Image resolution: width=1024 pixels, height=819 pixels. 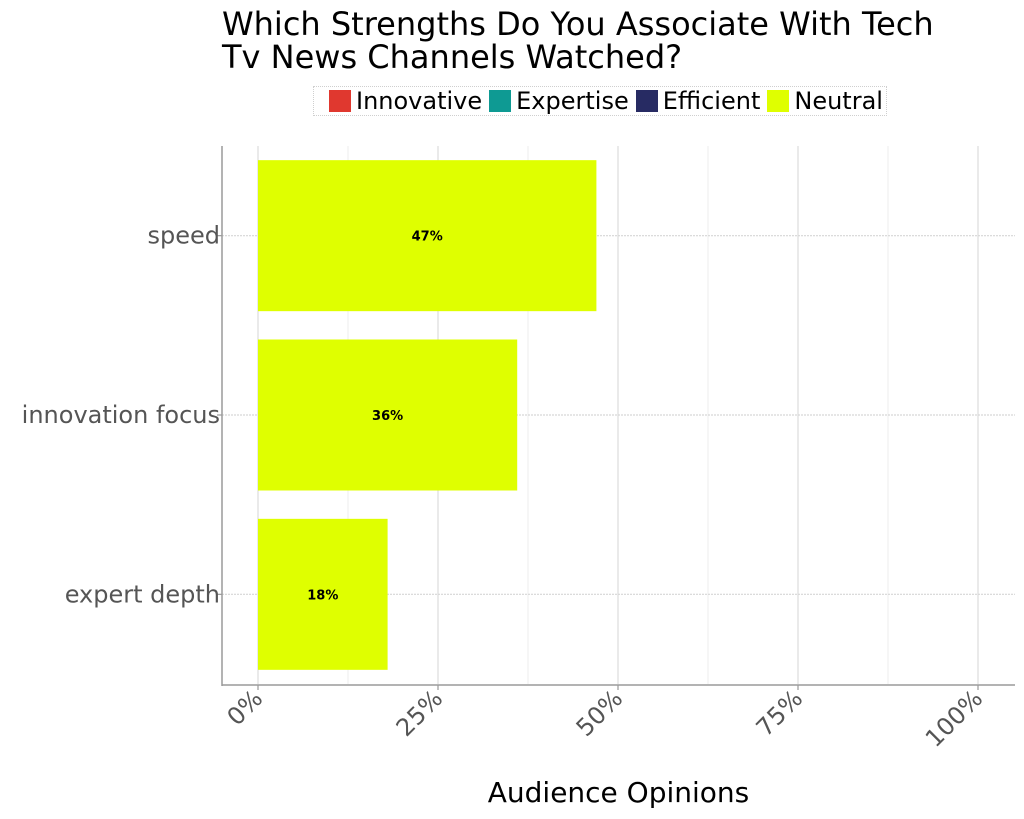 What do you see at coordinates (646, 101) in the screenshot?
I see `legend-swatch-efficient` at bounding box center [646, 101].